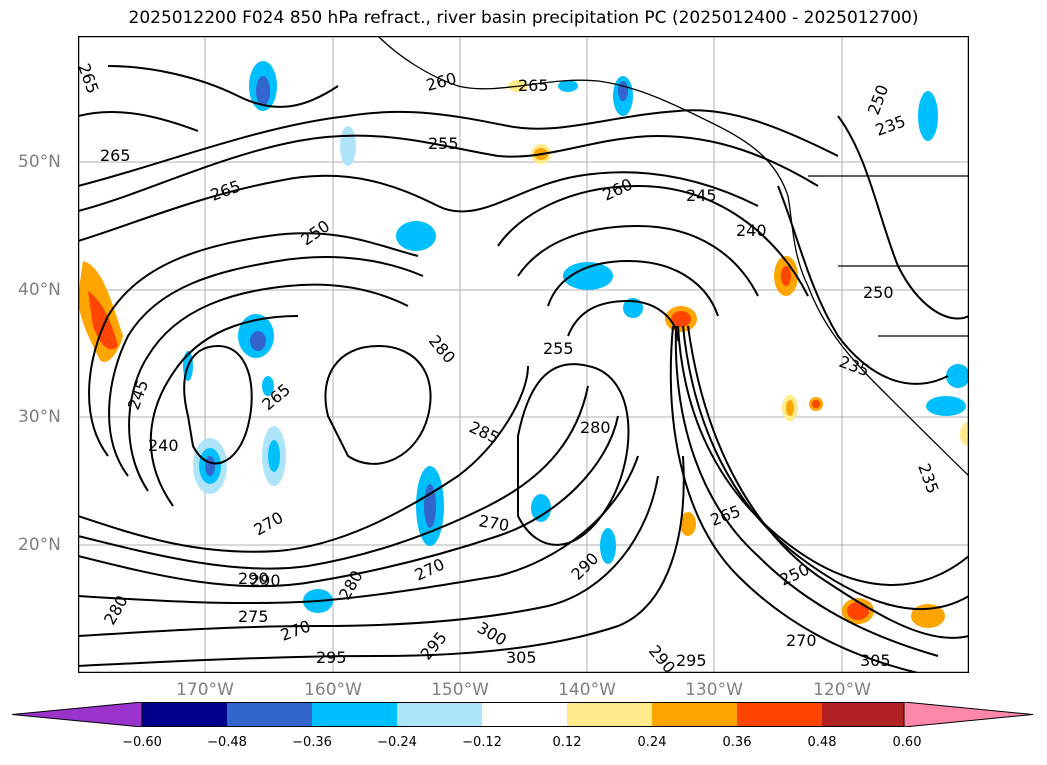 The height and width of the screenshot is (765, 1047). What do you see at coordinates (77, 714) in the screenshot?
I see `colorbar-extend-low` at bounding box center [77, 714].